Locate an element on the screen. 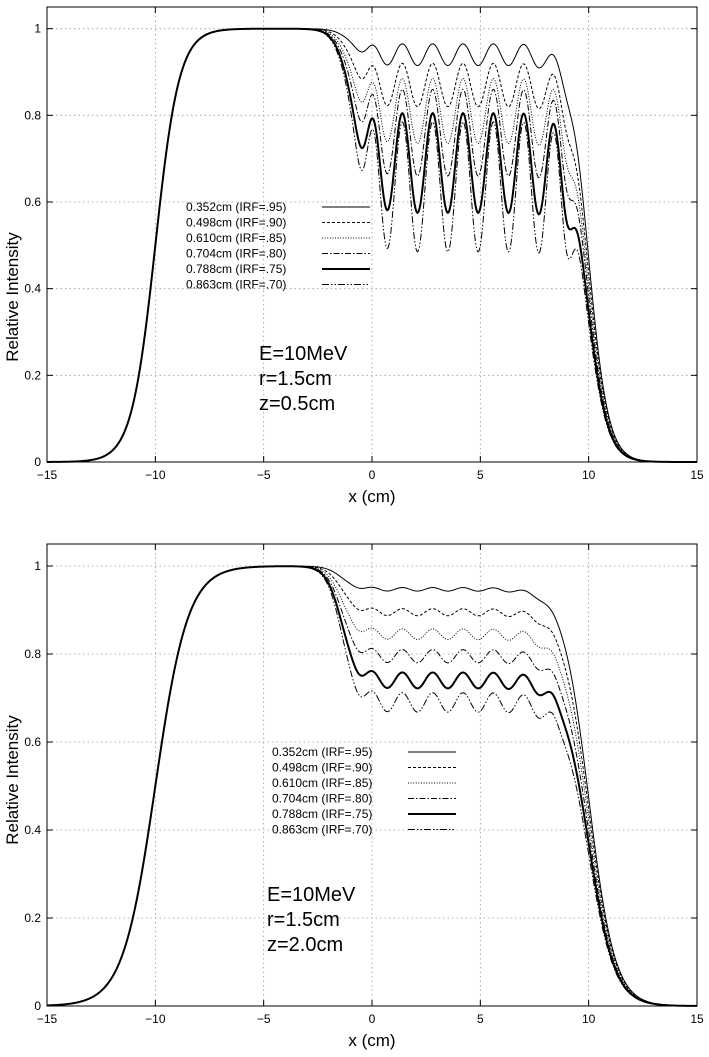  annotation-line-2: z=0.5cm is located at coordinates (297, 404).